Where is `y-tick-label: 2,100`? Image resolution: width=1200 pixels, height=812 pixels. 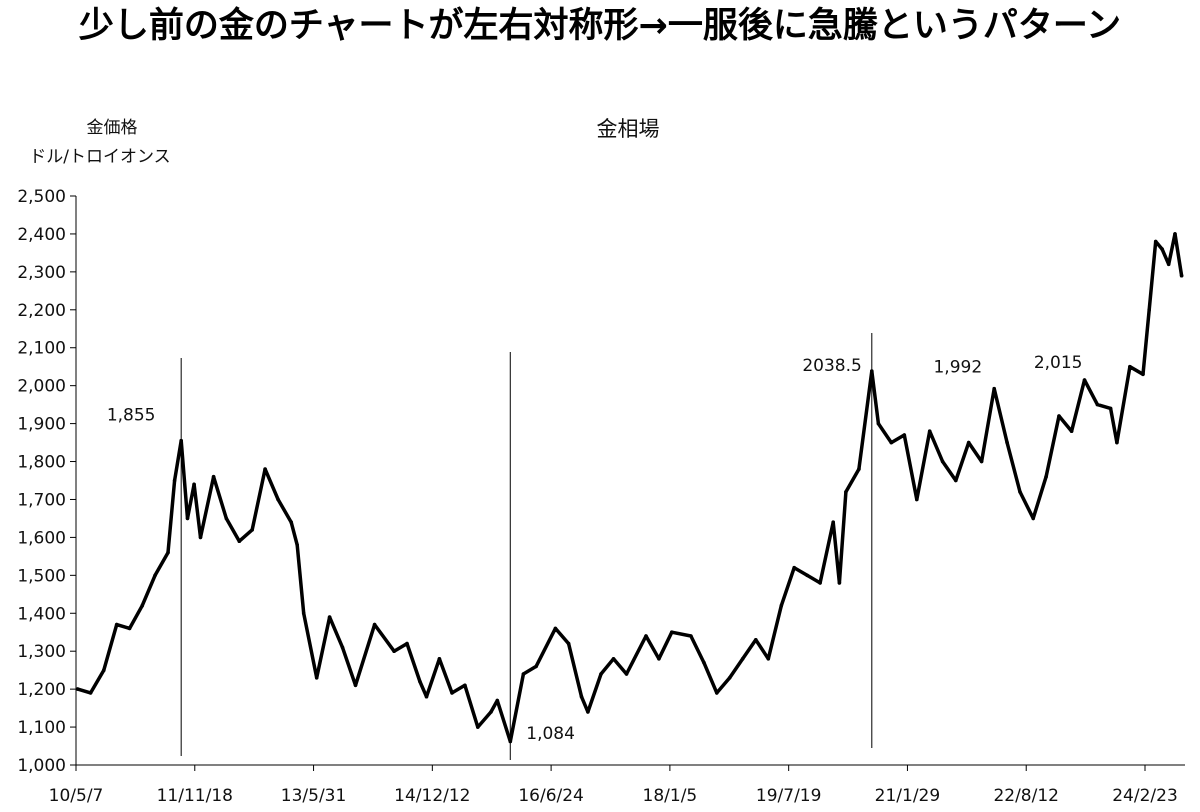
y-tick-label: 2,100 is located at coordinates (41, 349).